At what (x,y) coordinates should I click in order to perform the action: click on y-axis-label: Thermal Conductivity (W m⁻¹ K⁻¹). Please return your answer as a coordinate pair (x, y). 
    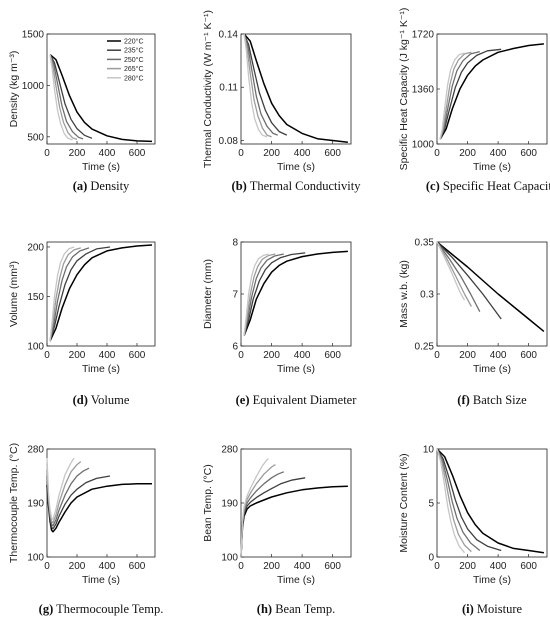
    Looking at the image, I should click on (208, 89).